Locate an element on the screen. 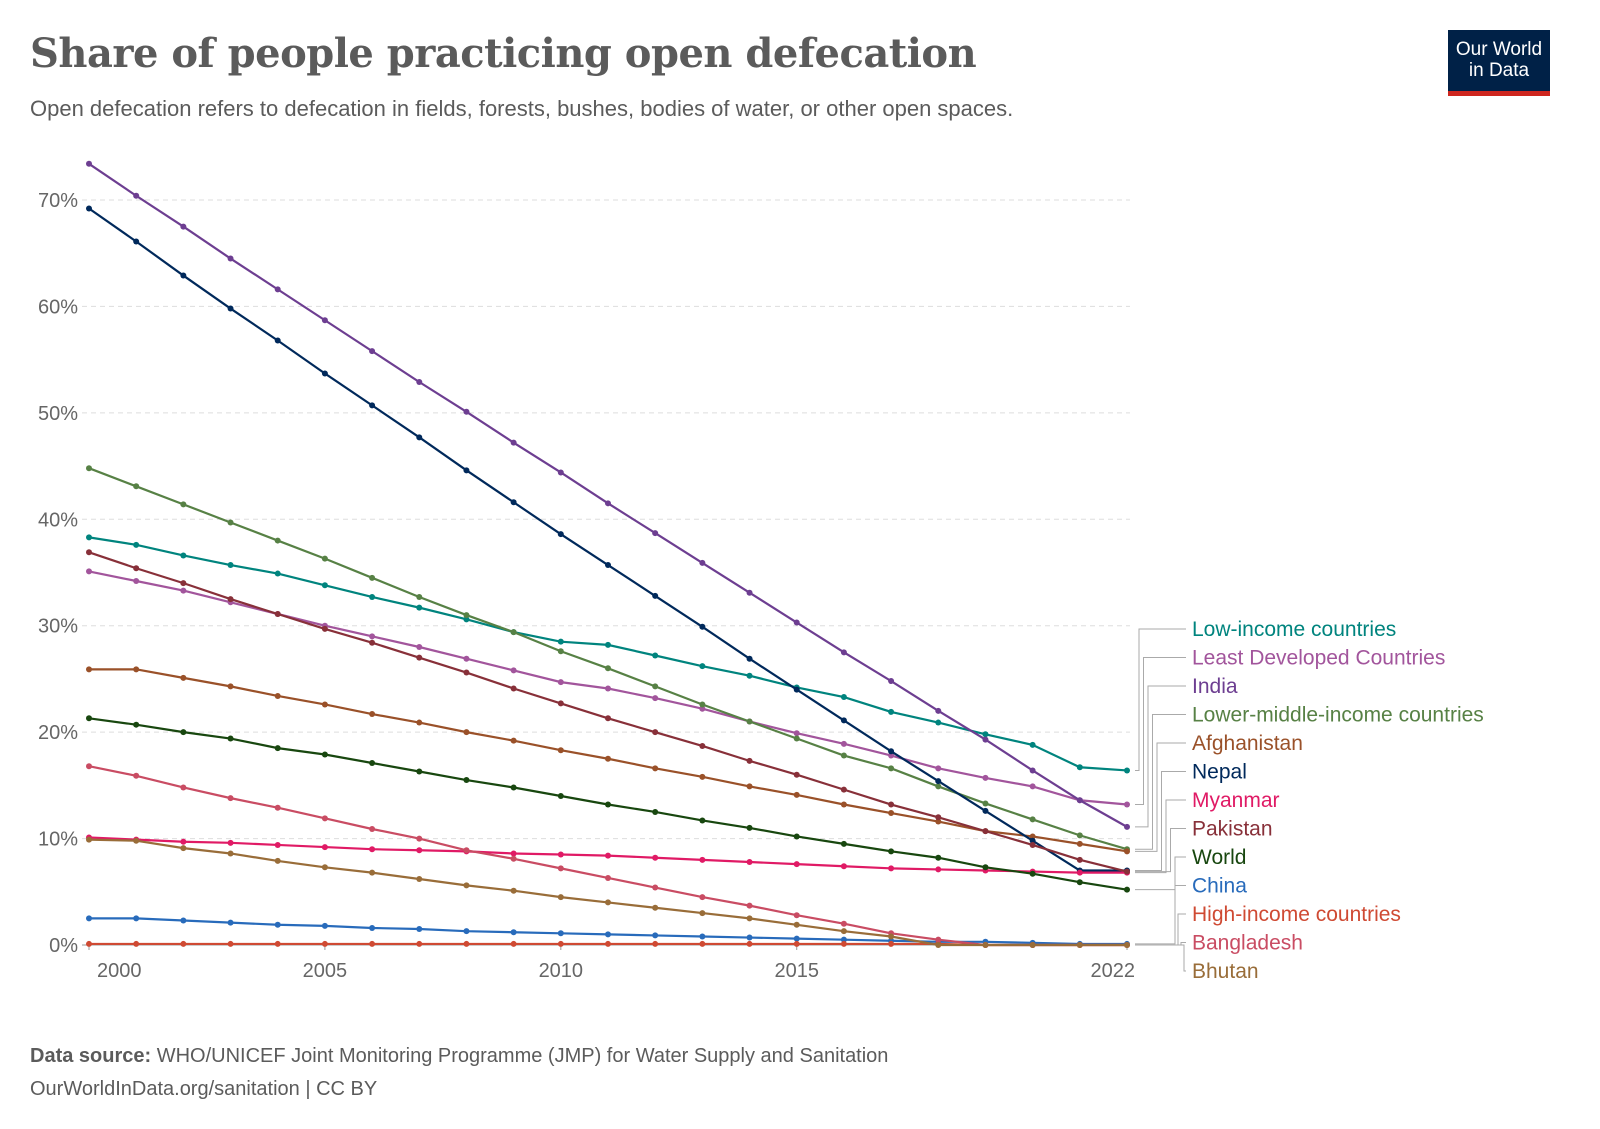 Image resolution: width=1600 pixels, height=1129 pixels. label-connector-china is located at coordinates (1160, 915).